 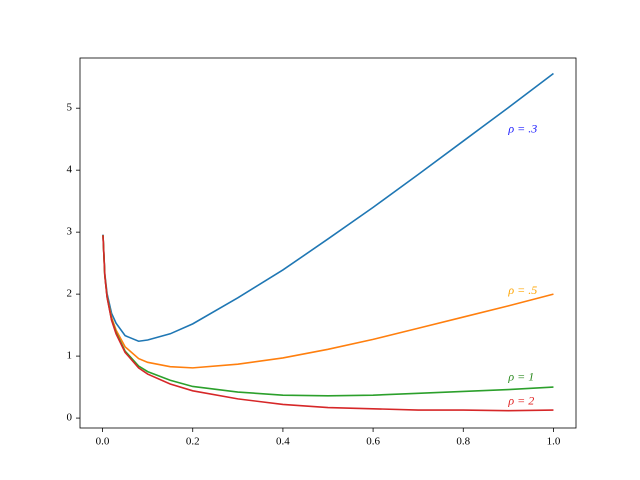 I want to click on x-tick-label: 1.0, so click(x=554, y=442).